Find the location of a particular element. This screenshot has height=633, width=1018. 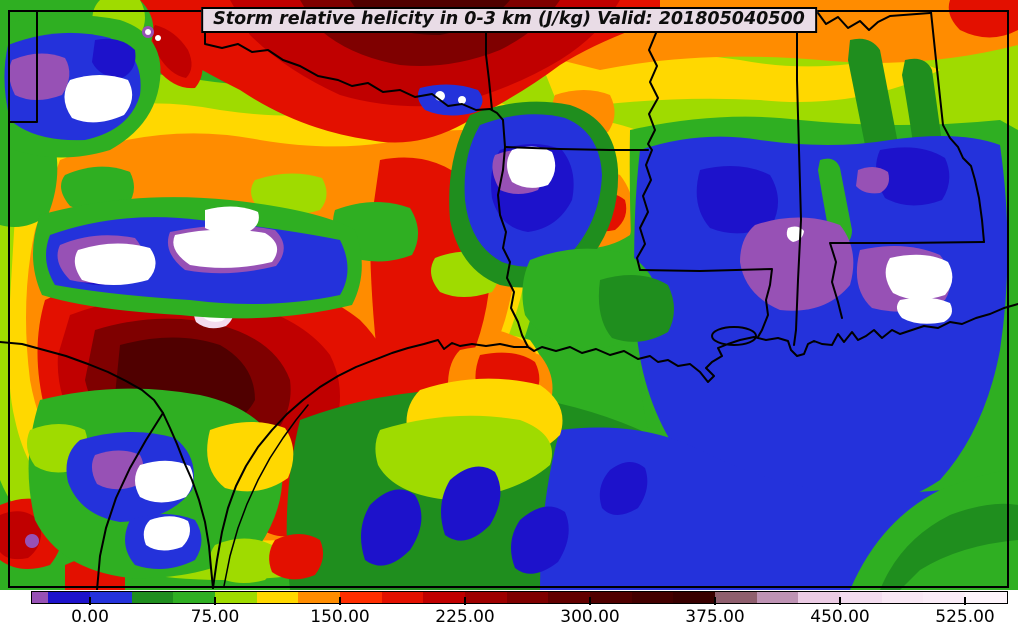

coastline-padre-island is located at coordinates (266, 495).